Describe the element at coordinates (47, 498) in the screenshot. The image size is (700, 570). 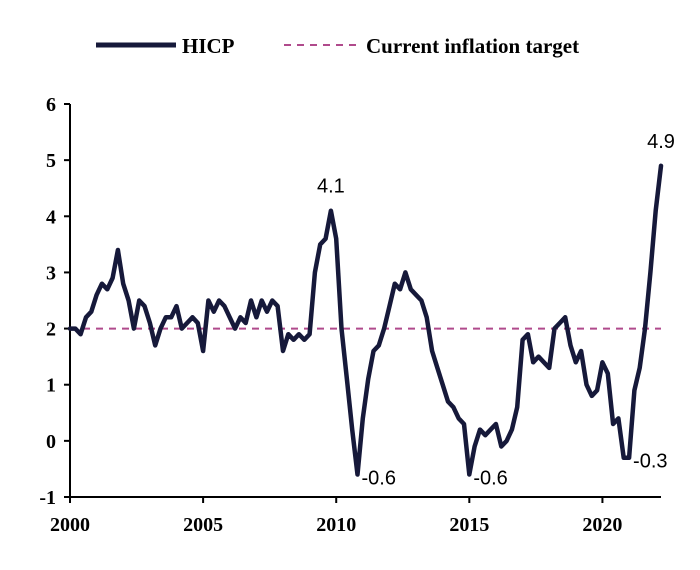
I see `y-tick-label: -1` at that location.